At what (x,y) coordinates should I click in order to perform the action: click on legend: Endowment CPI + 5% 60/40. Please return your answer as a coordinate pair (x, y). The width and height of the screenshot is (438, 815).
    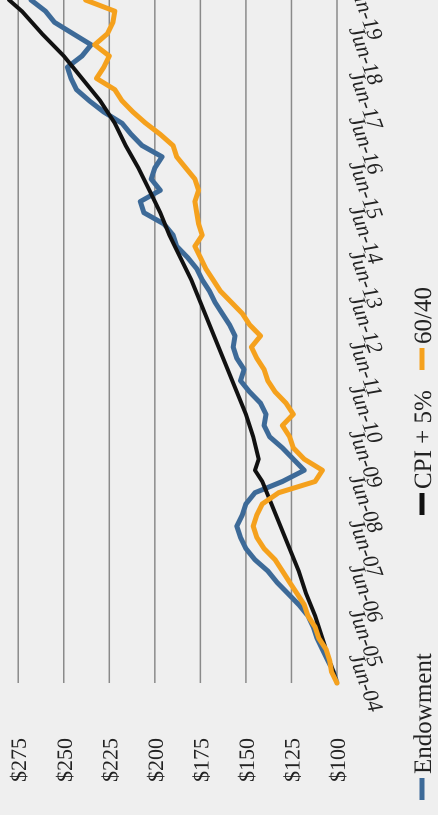
    Looking at the image, I should click on (423, 543).